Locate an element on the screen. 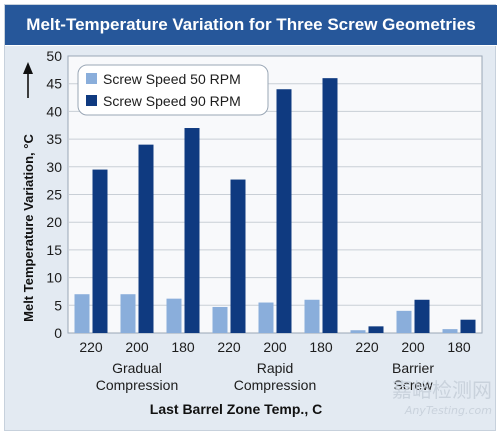 Image resolution: width=500 pixels, height=435 pixels. y-tick-label: 30 is located at coordinates (54, 167).